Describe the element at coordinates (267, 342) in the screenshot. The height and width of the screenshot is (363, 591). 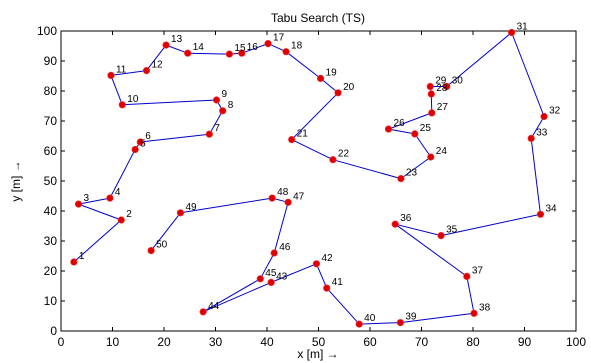
I see `x-tick-label: 40` at that location.